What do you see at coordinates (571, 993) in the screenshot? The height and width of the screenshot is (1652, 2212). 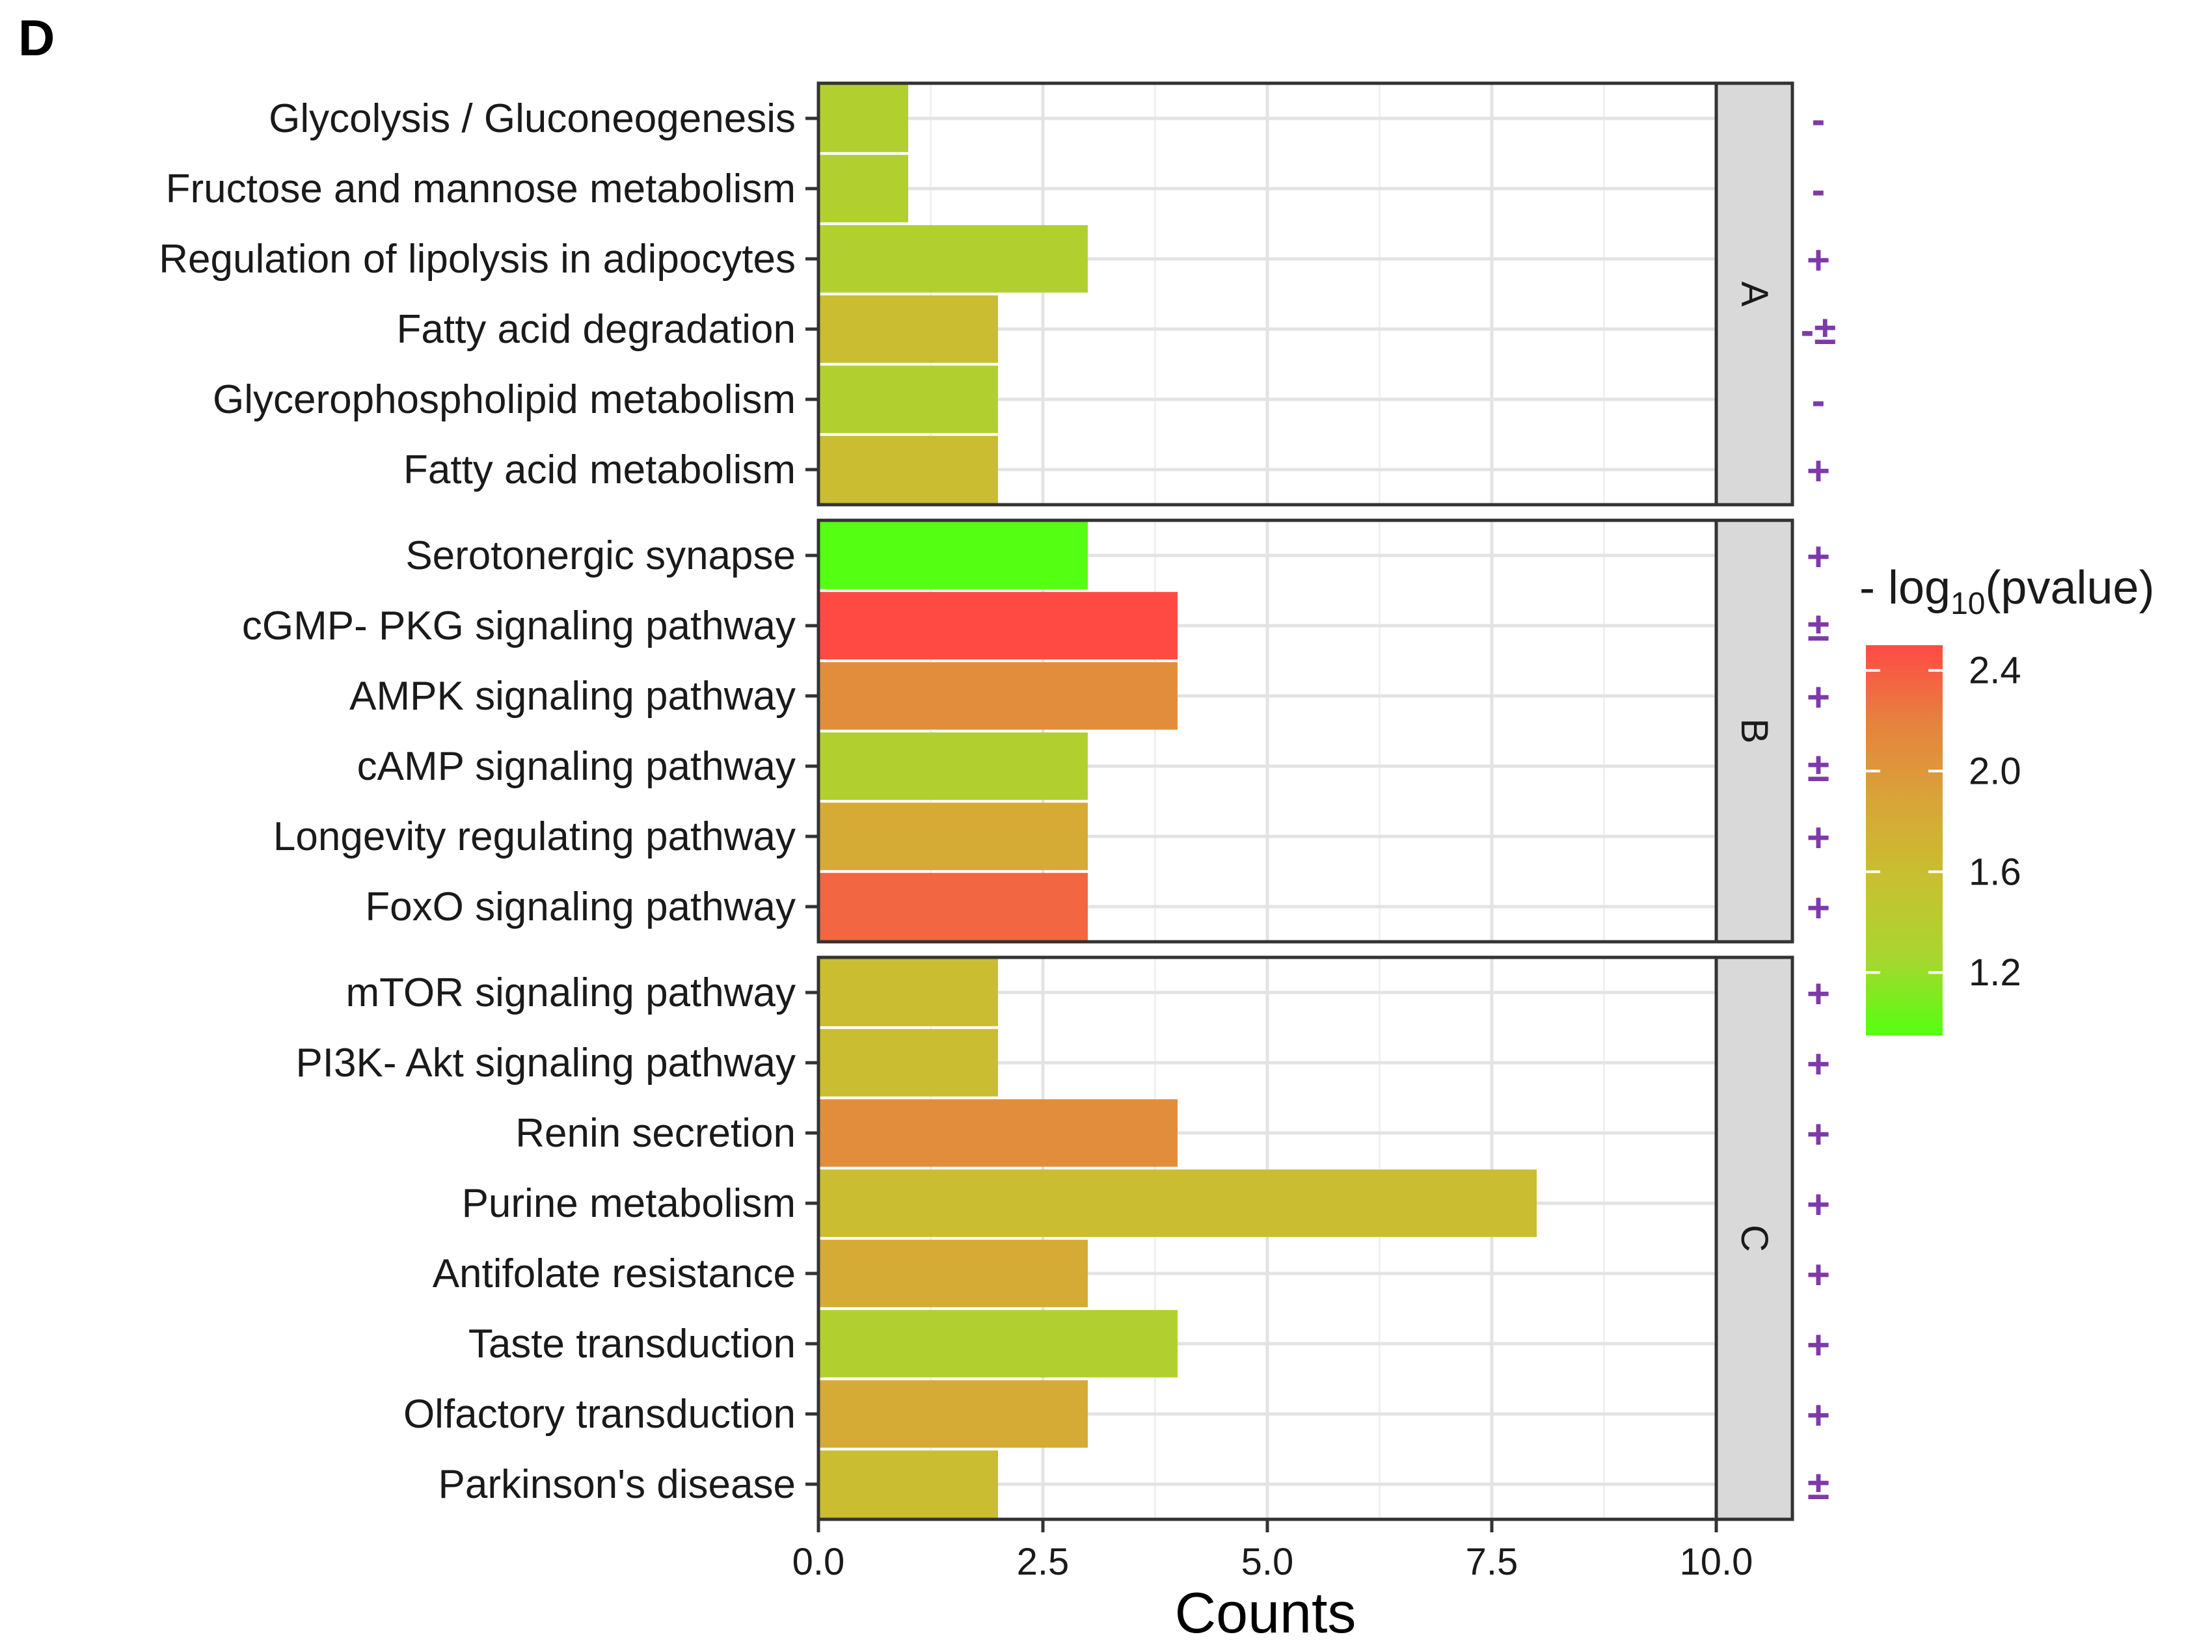 I see `category-label: mTOR signaling pathway` at bounding box center [571, 993].